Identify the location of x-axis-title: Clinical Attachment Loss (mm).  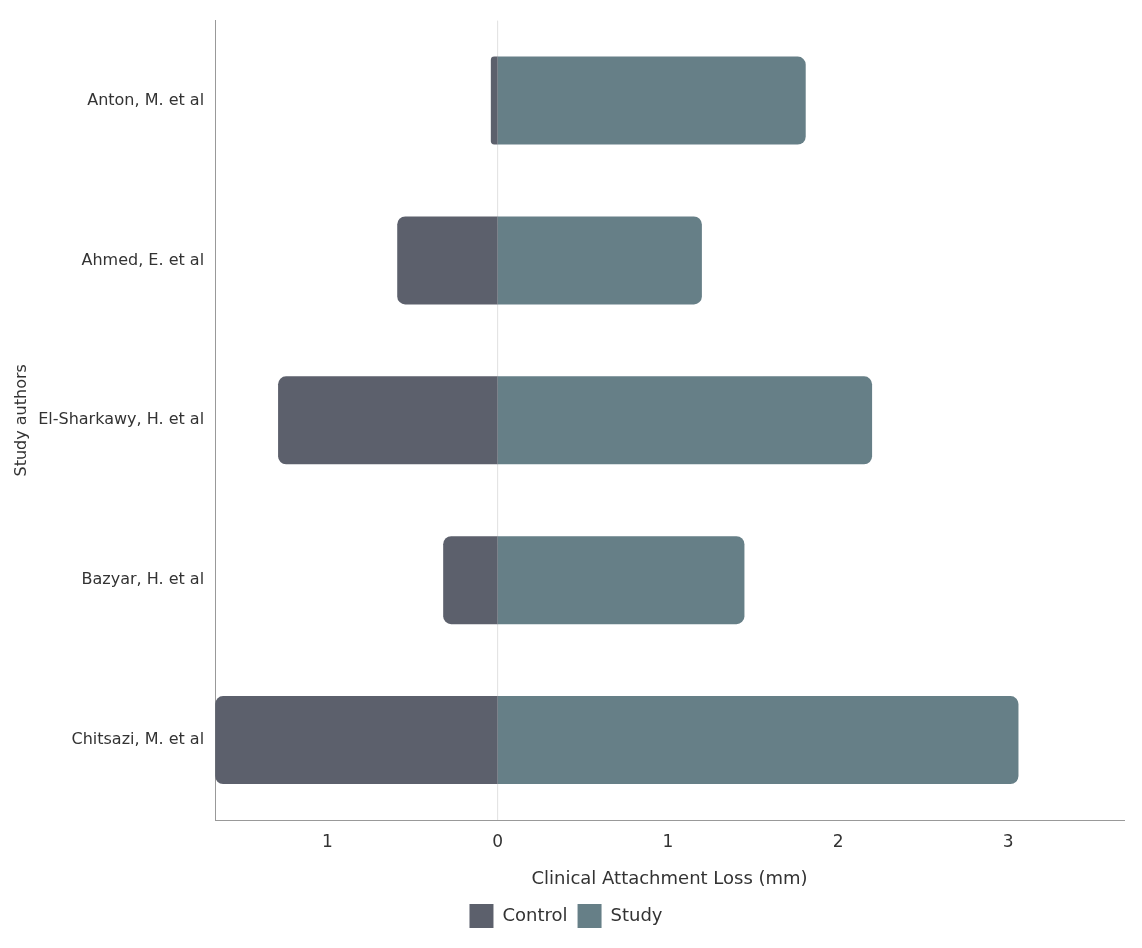
(669, 877).